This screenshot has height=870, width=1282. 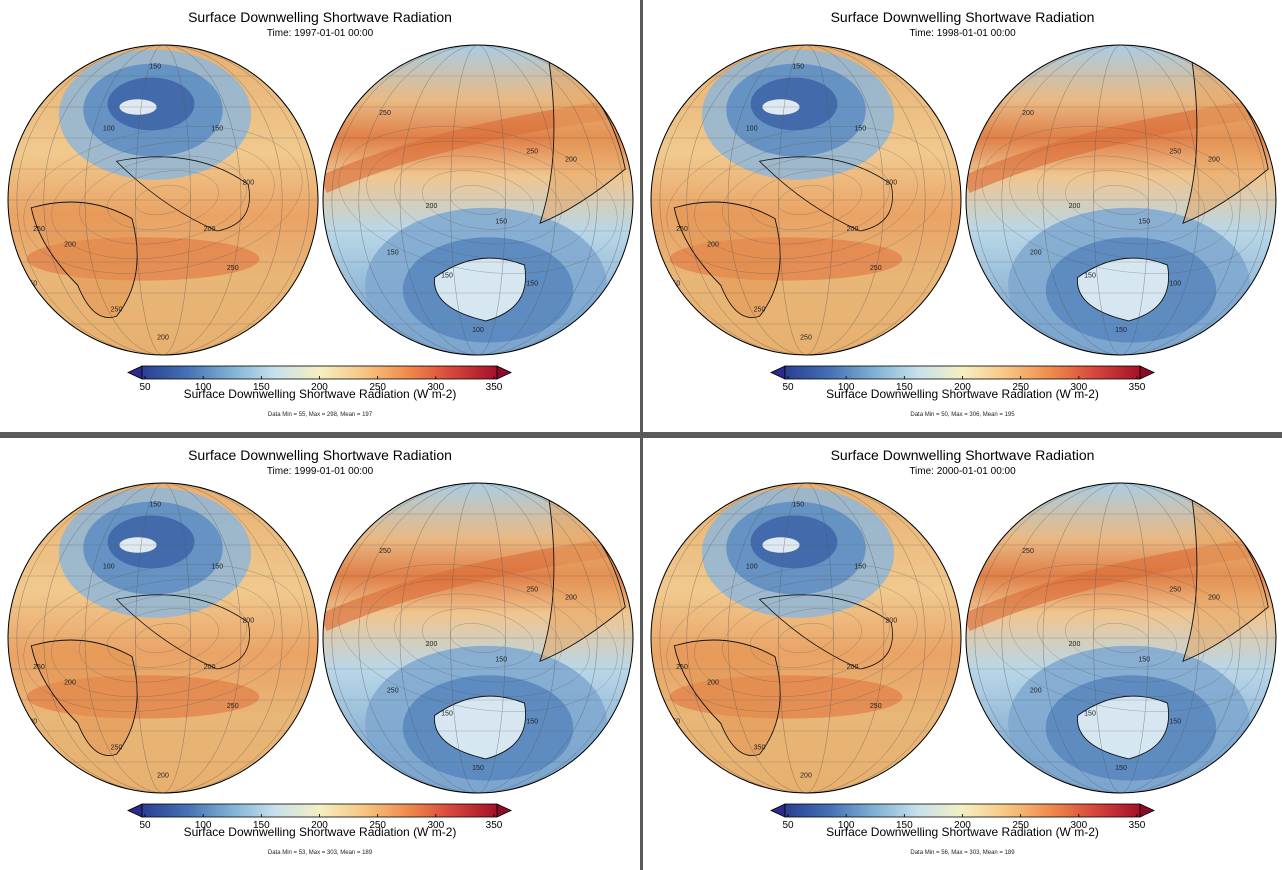 What do you see at coordinates (760, 748) in the screenshot?
I see `contour-label: 350` at bounding box center [760, 748].